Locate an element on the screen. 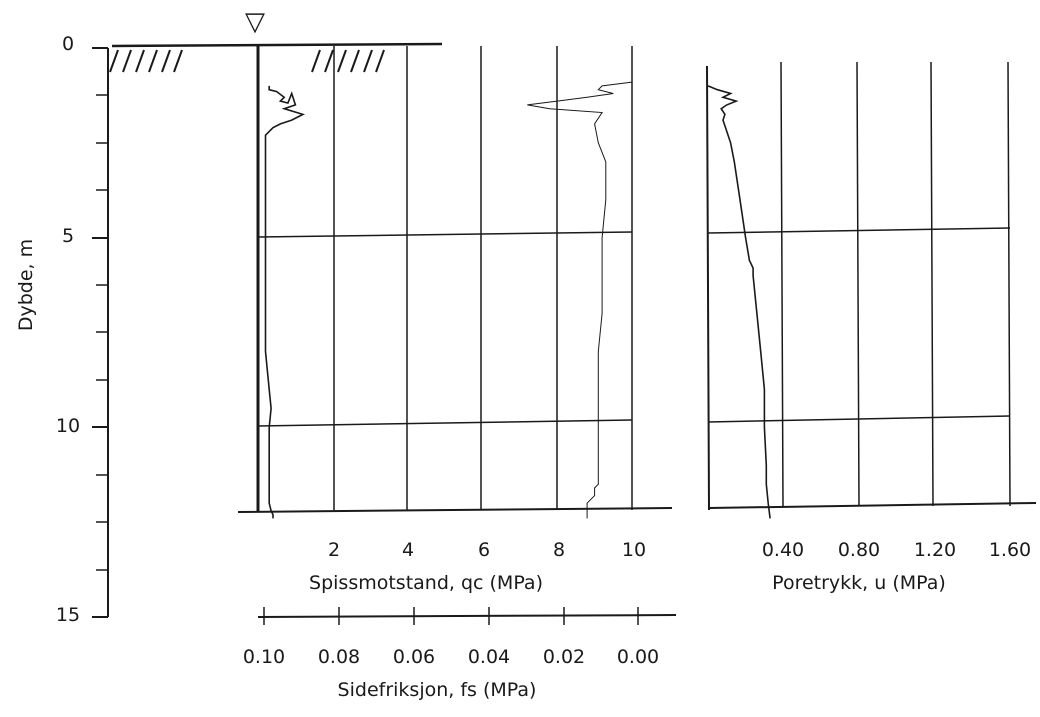 The width and height of the screenshot is (1040, 717). u-series-line is located at coordinates (739, 302).